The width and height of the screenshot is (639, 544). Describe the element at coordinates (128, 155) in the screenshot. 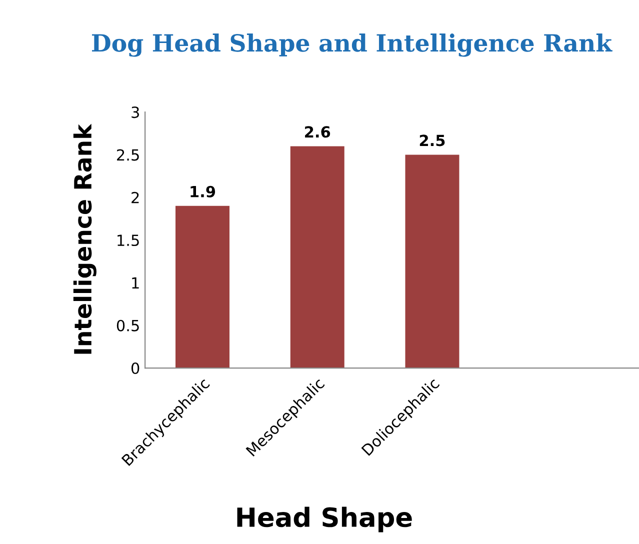

I see `y-tick-label: 2.5` at that location.